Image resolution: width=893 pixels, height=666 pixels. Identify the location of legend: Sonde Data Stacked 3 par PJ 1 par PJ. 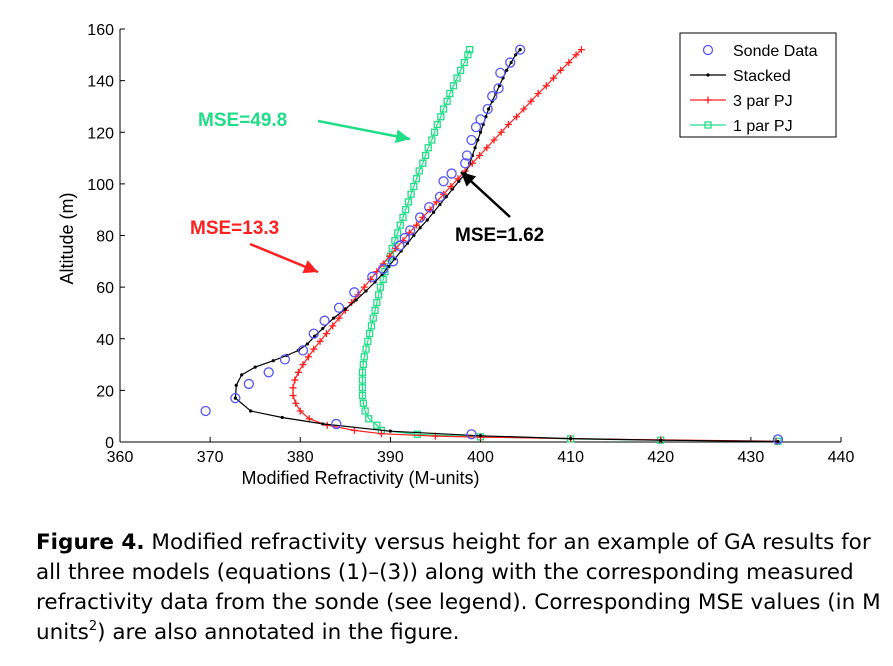
(758, 85).